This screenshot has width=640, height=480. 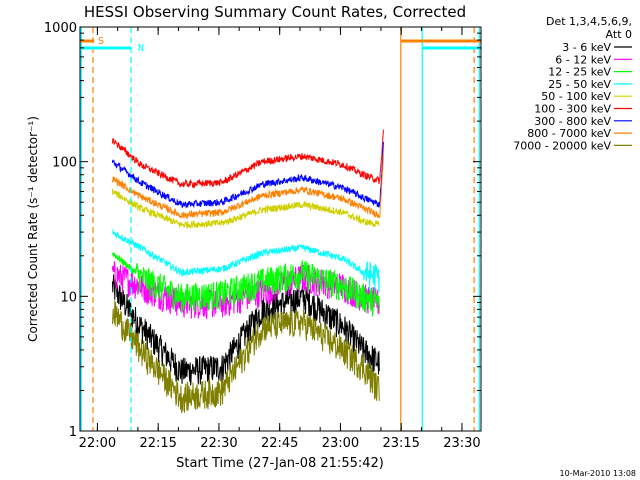 I want to click on x-tick-label: 23:00, so click(x=340, y=443).